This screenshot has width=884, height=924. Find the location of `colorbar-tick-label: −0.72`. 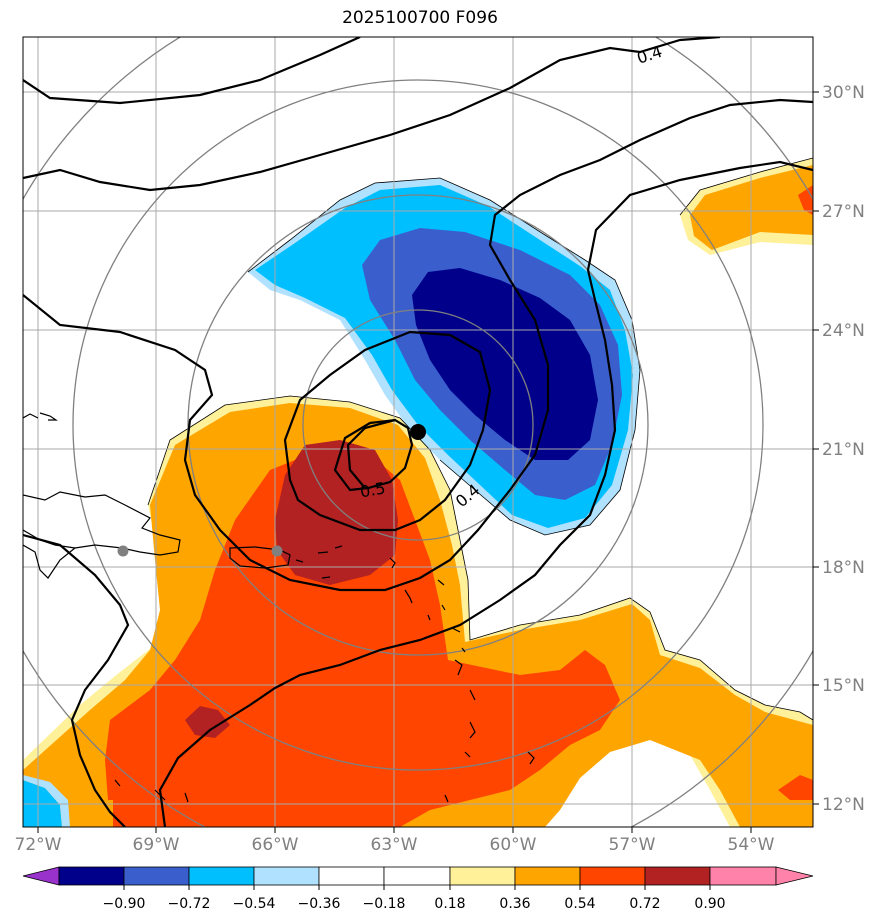

colorbar-tick-label: −0.72 is located at coordinates (189, 904).